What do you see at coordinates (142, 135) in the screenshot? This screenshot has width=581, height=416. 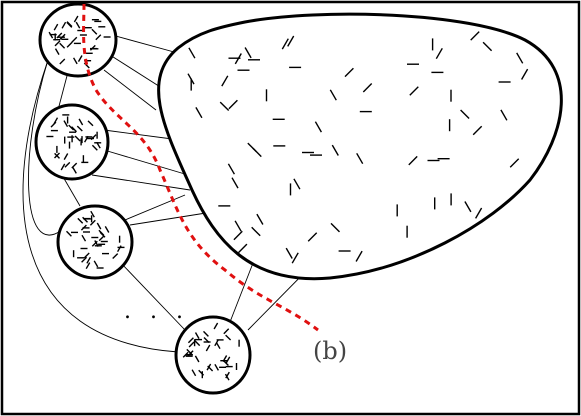 I see `edge-b1` at bounding box center [142, 135].